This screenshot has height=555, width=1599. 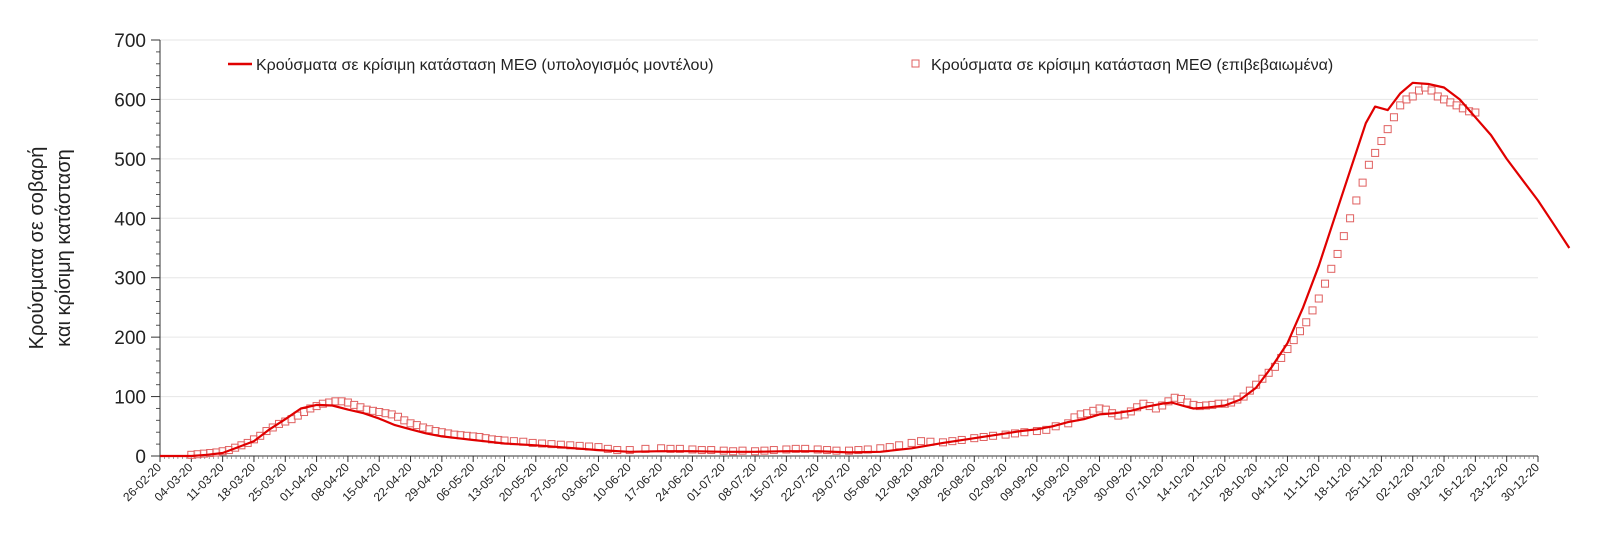 I want to click on y-tick-label-0: 0, so click(x=140, y=457).